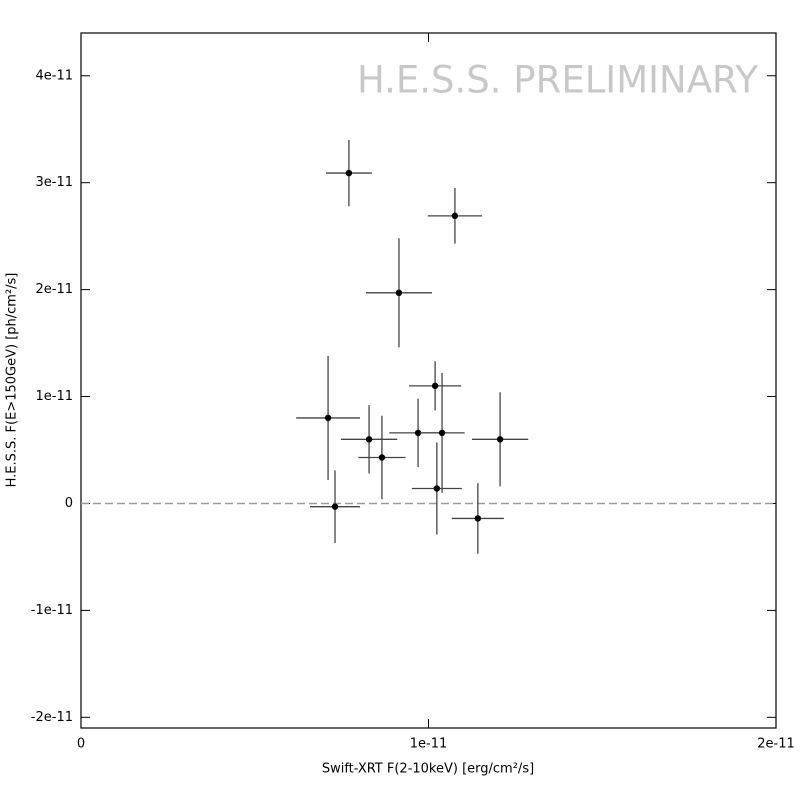 This screenshot has width=800, height=800. Describe the element at coordinates (81, 744) in the screenshot. I see `x-tick-label: 0` at that location.